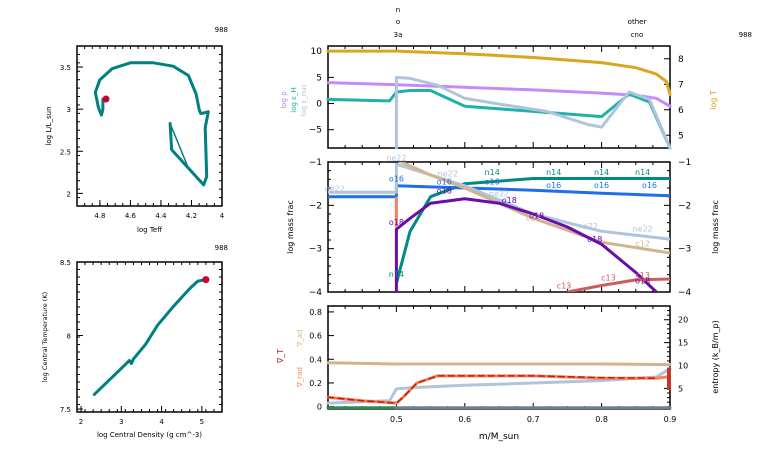 This screenshot has width=766, height=460. What do you see at coordinates (684, 250) in the screenshot?
I see `mid-right-ytick-label: −3` at bounding box center [684, 250].